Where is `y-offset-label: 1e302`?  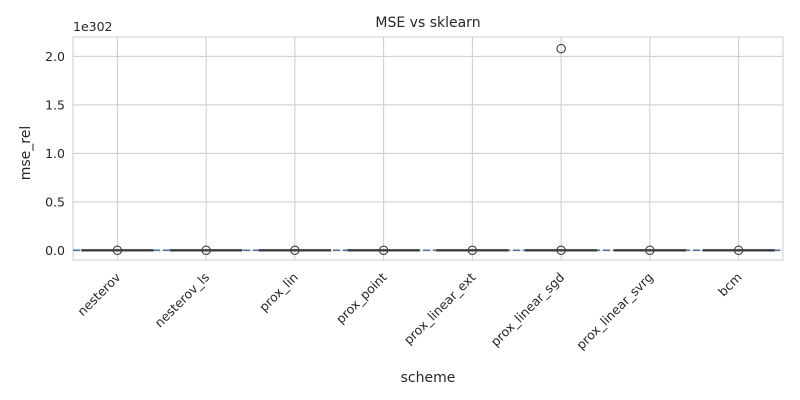 y-offset-label: 1e302 is located at coordinates (93, 26).